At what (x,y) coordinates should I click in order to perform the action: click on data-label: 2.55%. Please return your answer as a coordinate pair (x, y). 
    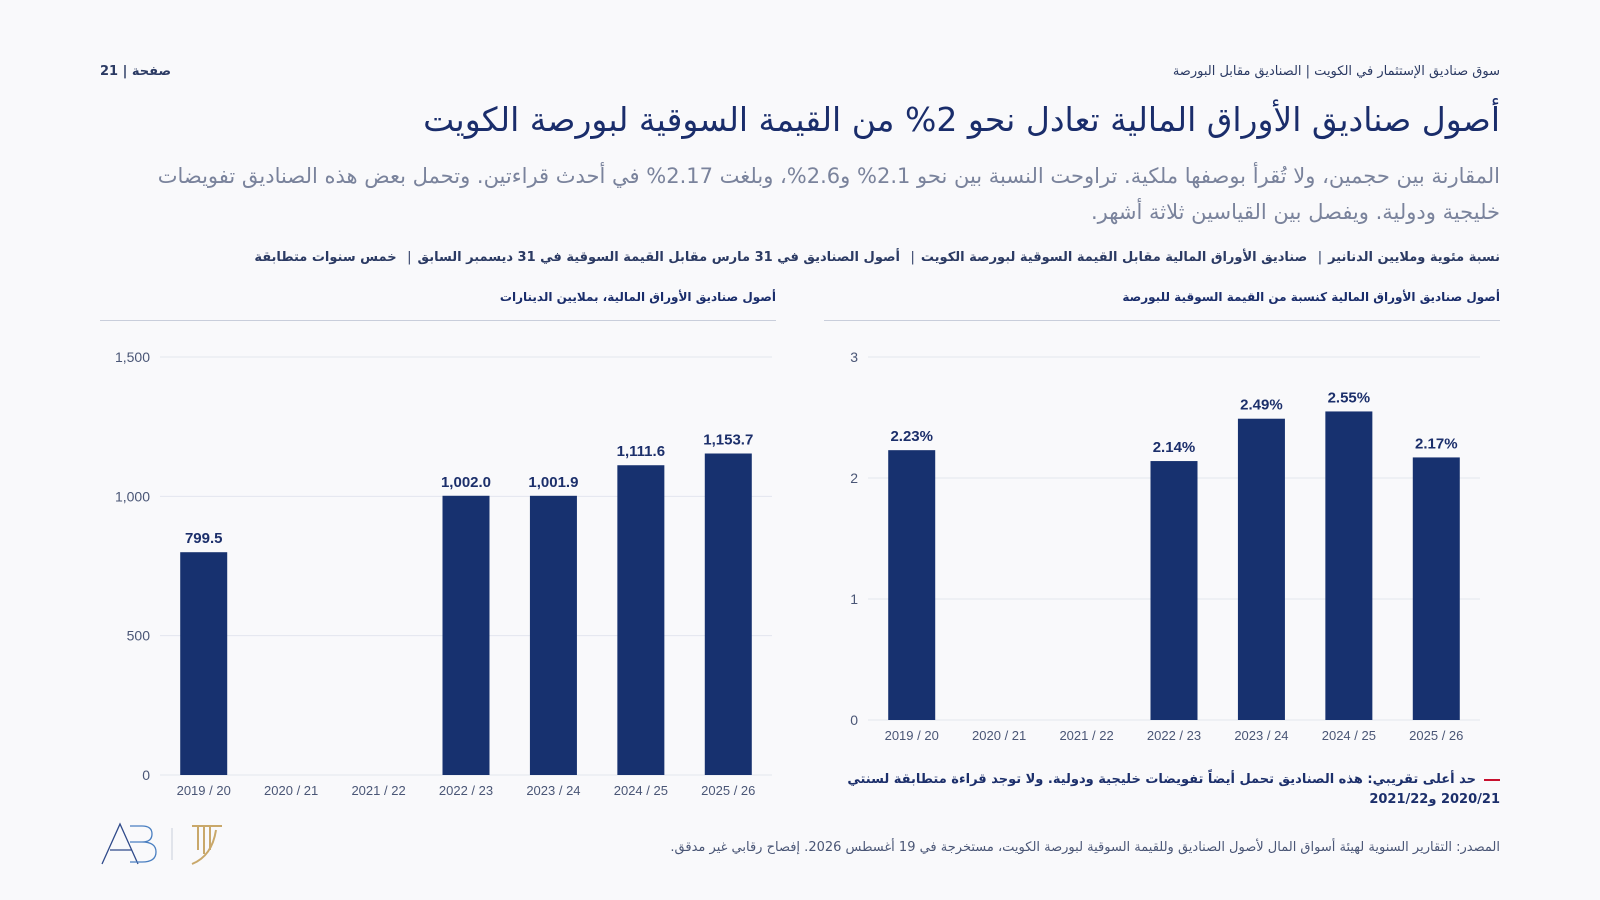
    Looking at the image, I should click on (1349, 397).